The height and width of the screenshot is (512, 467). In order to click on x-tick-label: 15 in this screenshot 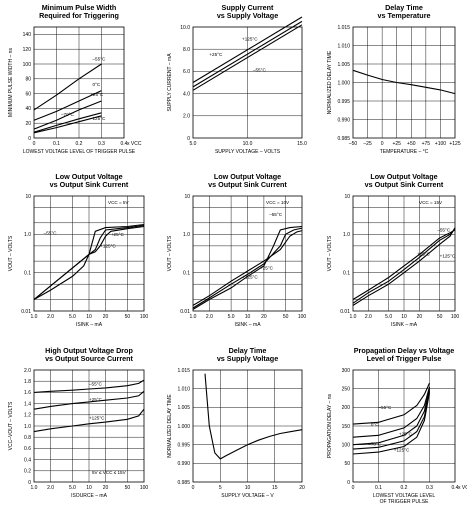, I will do `click(275, 488)`.